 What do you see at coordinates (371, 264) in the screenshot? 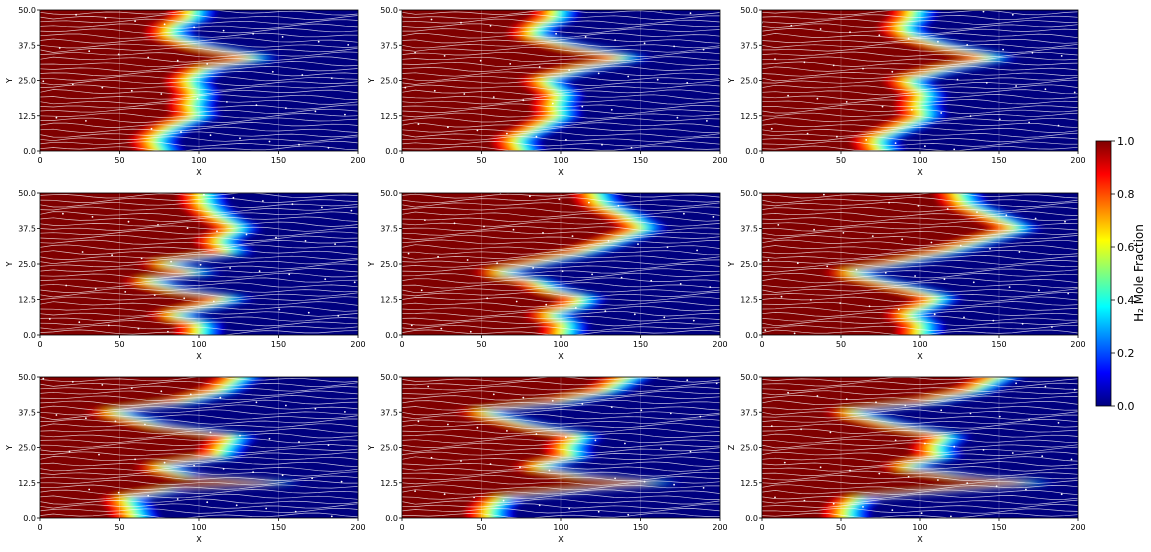
I see `y-axis-label: Y` at bounding box center [371, 264].